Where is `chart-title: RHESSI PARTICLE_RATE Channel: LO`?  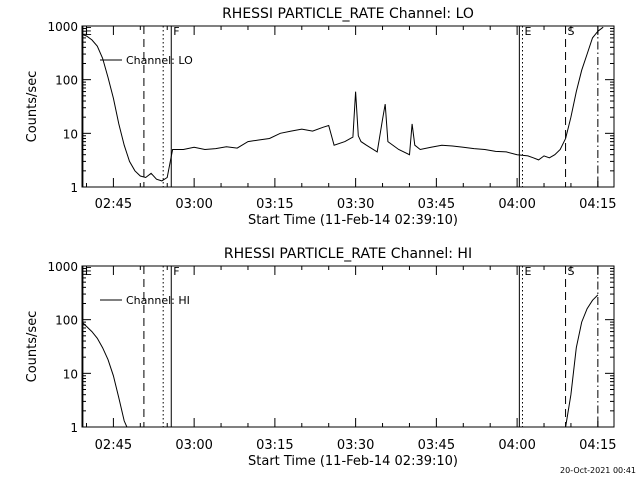
chart-title: RHESSI PARTICLE_RATE Channel: LO is located at coordinates (348, 14).